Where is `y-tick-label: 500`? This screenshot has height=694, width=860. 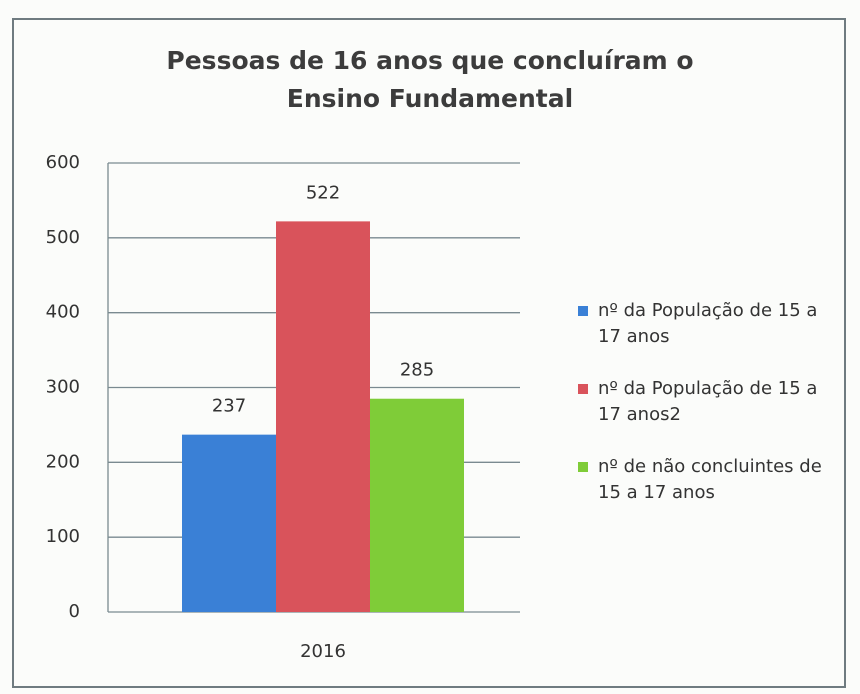
y-tick-label: 500 is located at coordinates (63, 237).